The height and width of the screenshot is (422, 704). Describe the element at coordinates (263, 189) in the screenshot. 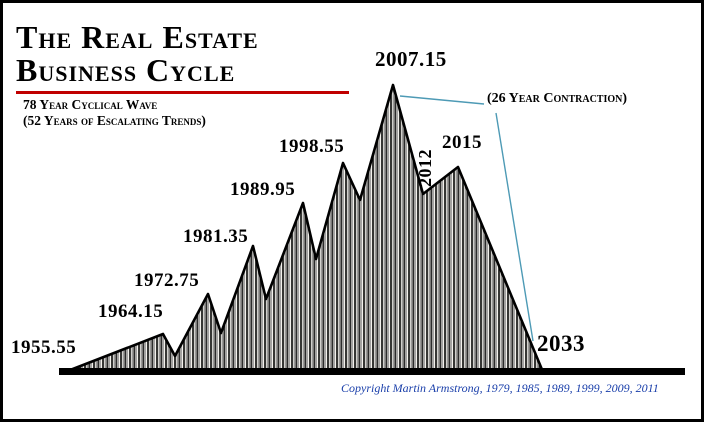

I see `peak-label-1989: 1989.95` at that location.